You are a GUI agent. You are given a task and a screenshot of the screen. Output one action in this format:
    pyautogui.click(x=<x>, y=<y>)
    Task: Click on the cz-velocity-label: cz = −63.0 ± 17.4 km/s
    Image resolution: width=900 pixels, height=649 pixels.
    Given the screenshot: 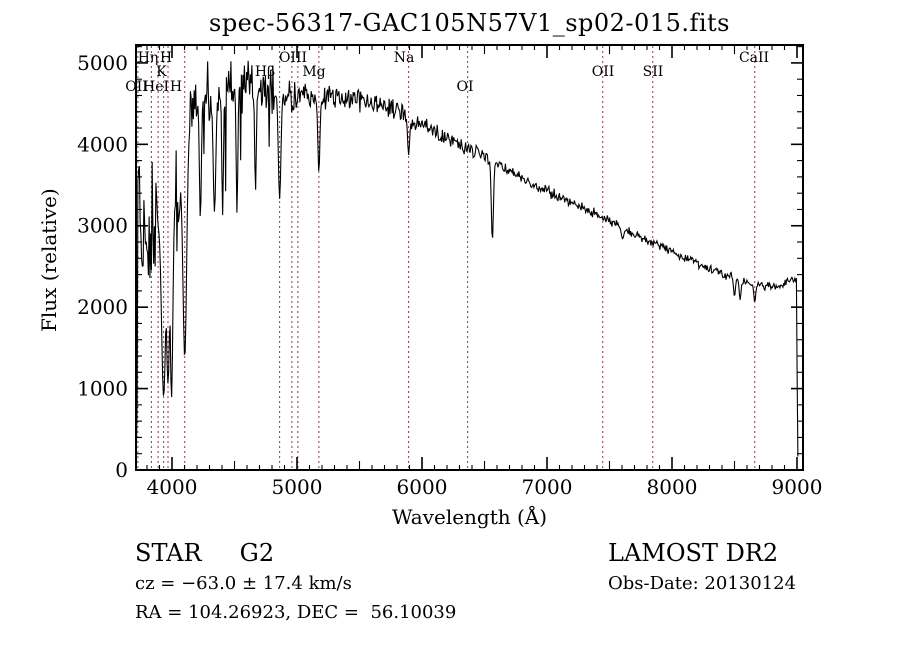 What is the action you would take?
    pyautogui.click(x=243, y=583)
    